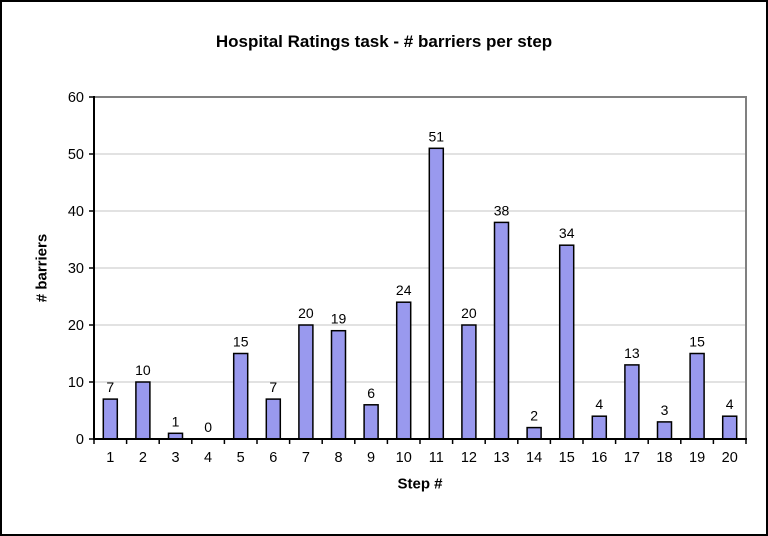 This screenshot has height=536, width=768. Describe the element at coordinates (501, 458) in the screenshot. I see `x-tick-label: 13` at that location.